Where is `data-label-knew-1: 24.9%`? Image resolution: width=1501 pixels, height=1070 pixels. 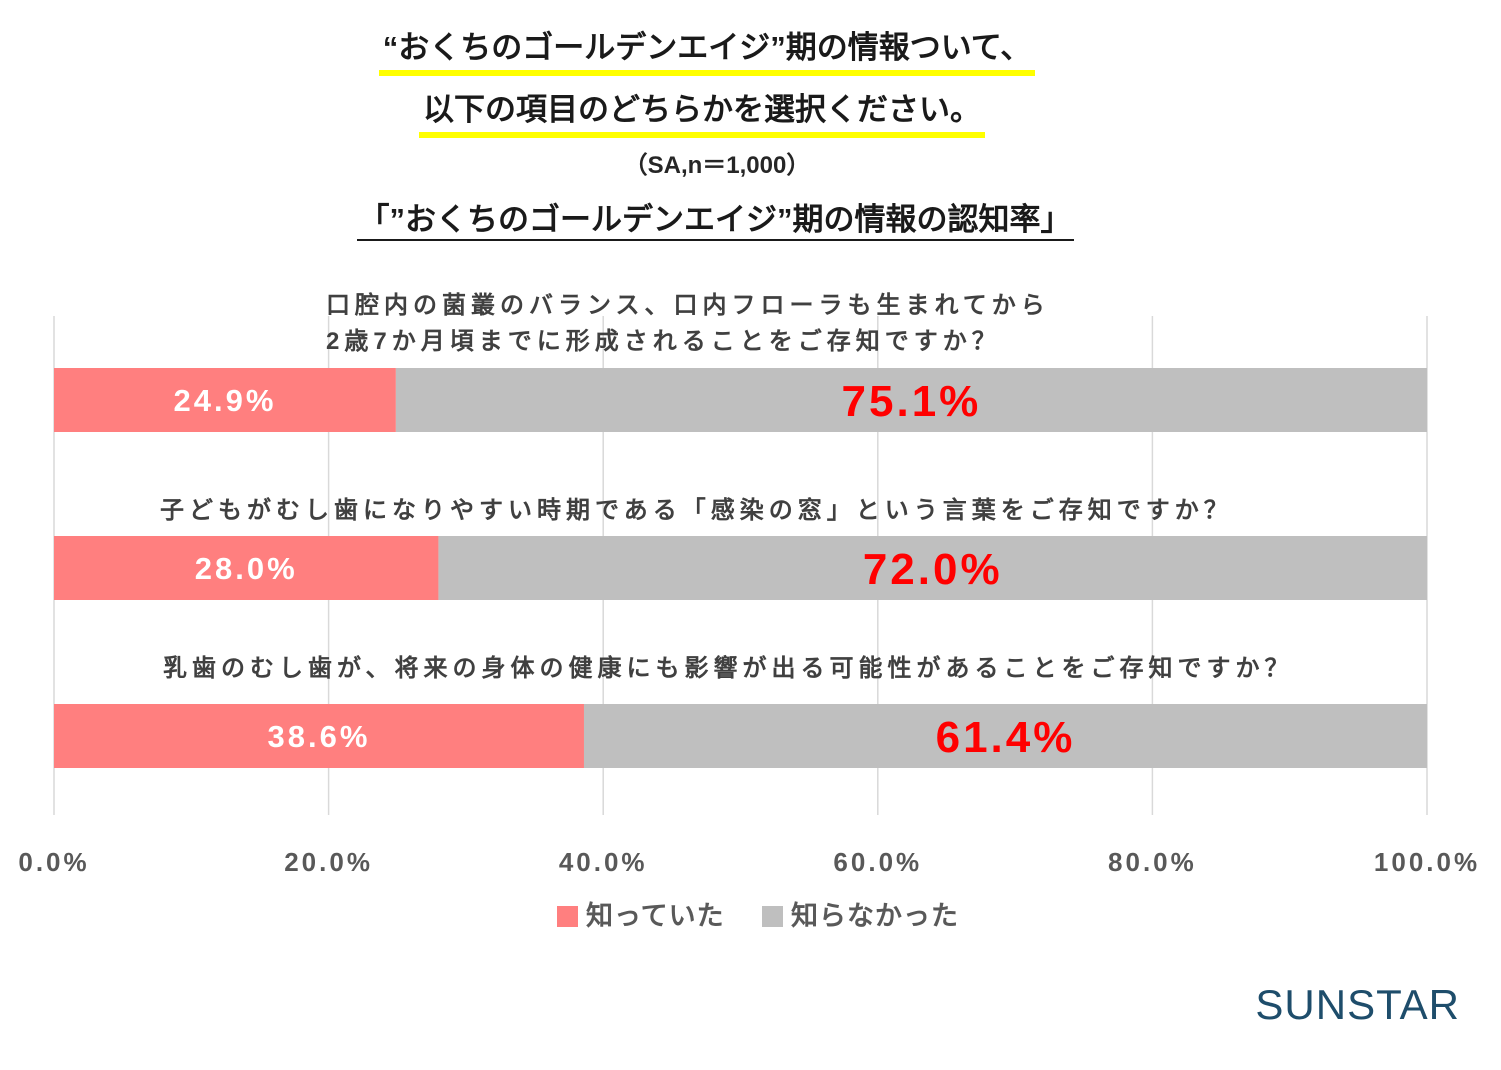
data-label-knew-1: 24.9% is located at coordinates (224, 400).